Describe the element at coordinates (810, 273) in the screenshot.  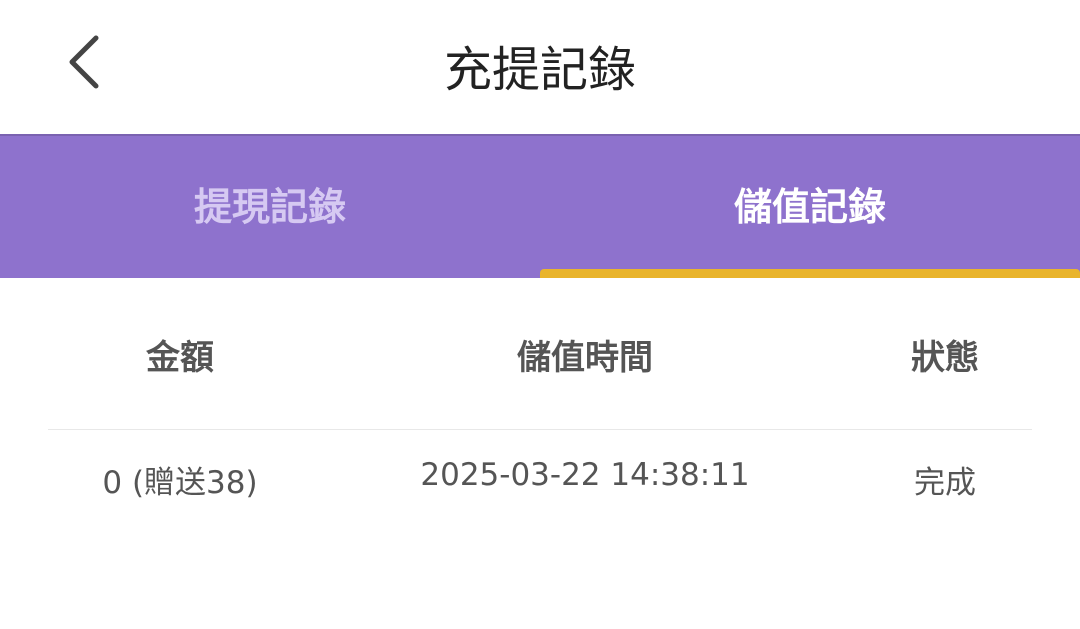
I see `active-tab-indicator` at that location.